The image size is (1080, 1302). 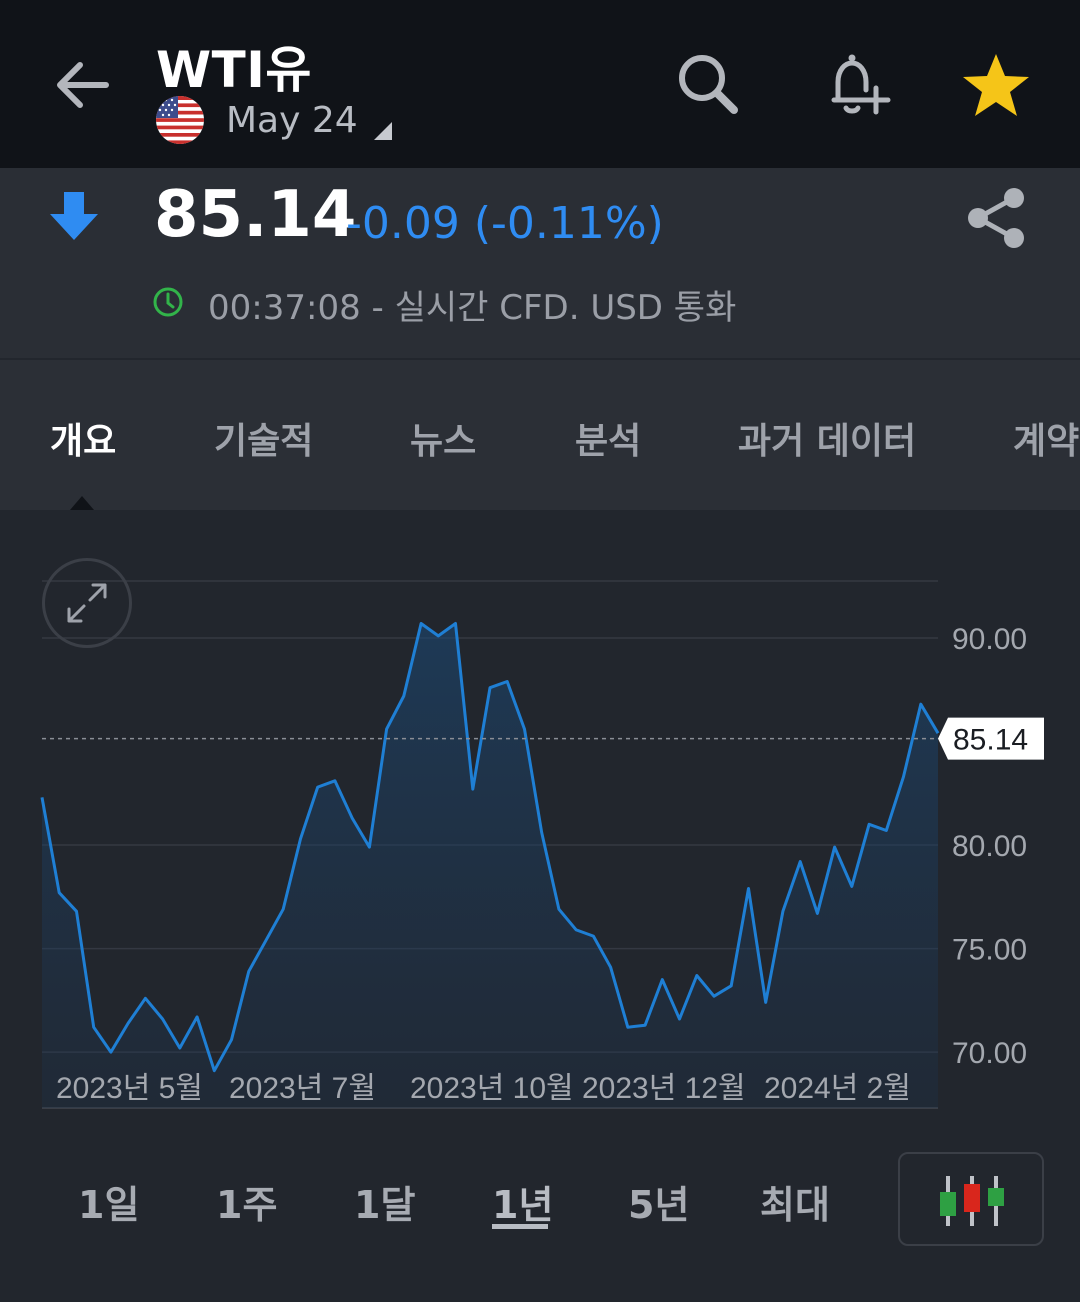 I want to click on chart-type-button, so click(x=971, y=1199).